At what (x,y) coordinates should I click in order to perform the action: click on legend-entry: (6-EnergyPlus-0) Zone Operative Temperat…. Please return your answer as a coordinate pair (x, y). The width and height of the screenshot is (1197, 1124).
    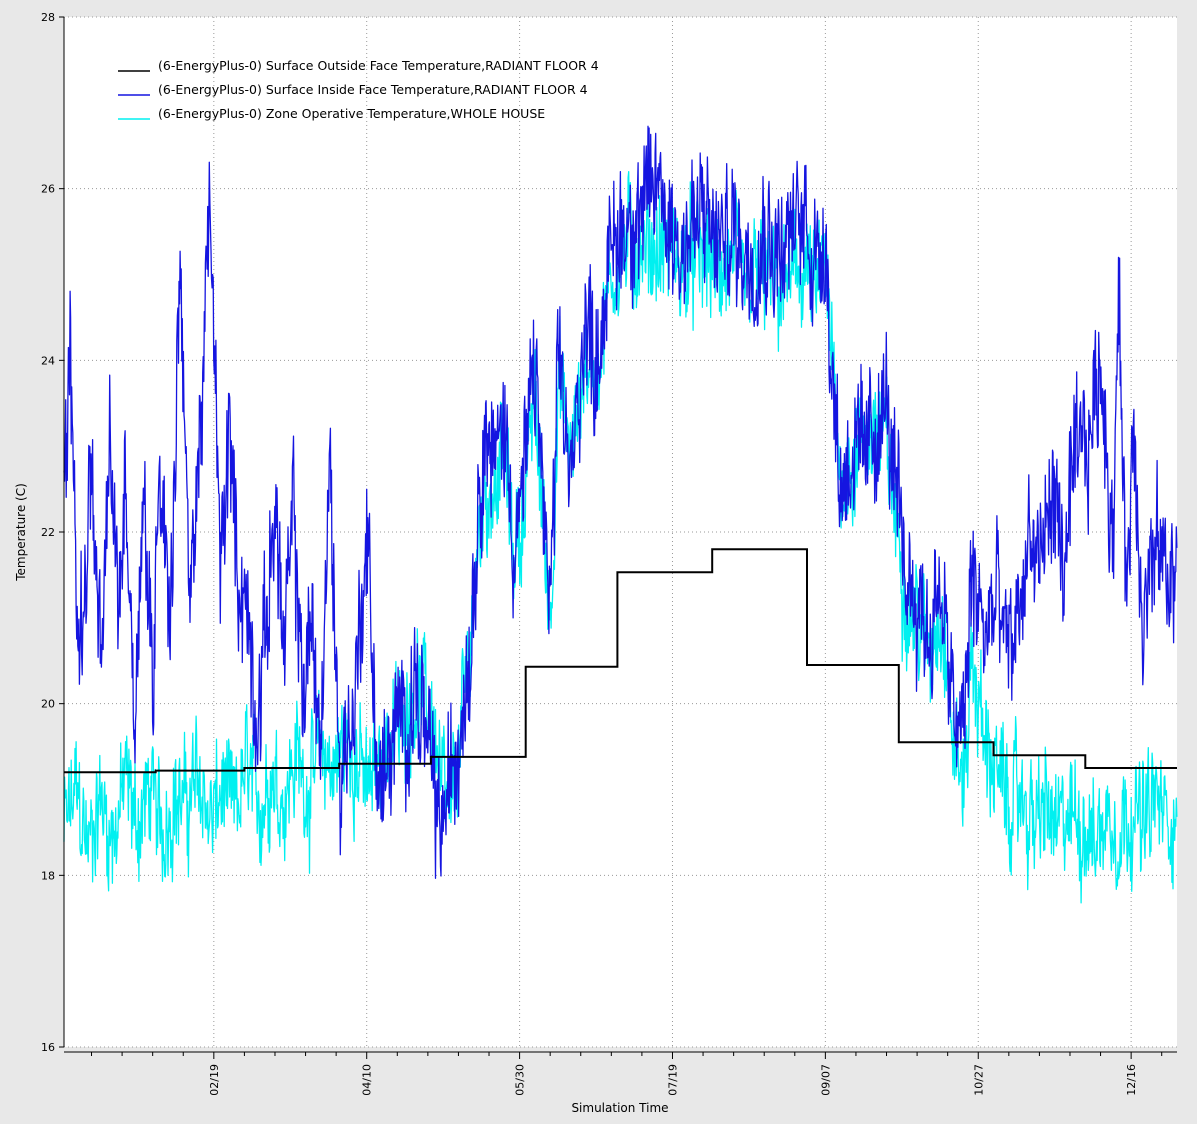
    Looking at the image, I should click on (331, 113).